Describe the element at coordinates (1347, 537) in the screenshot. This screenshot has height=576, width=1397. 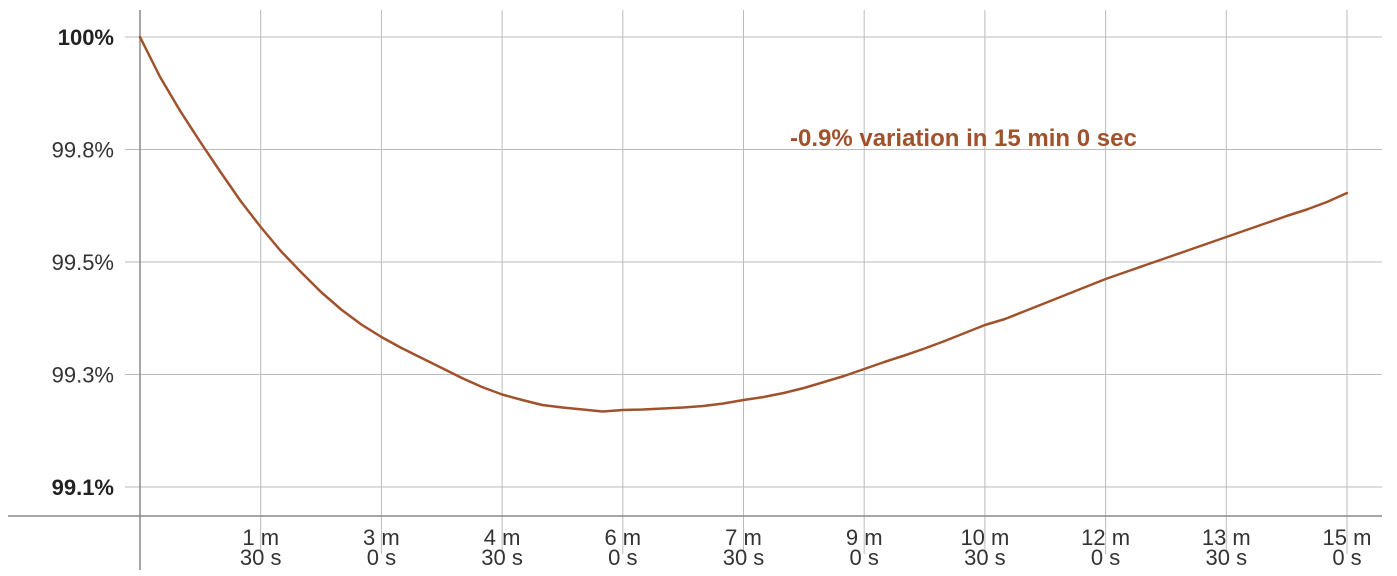
I see `x-tick-label-minutes: 15 m` at that location.